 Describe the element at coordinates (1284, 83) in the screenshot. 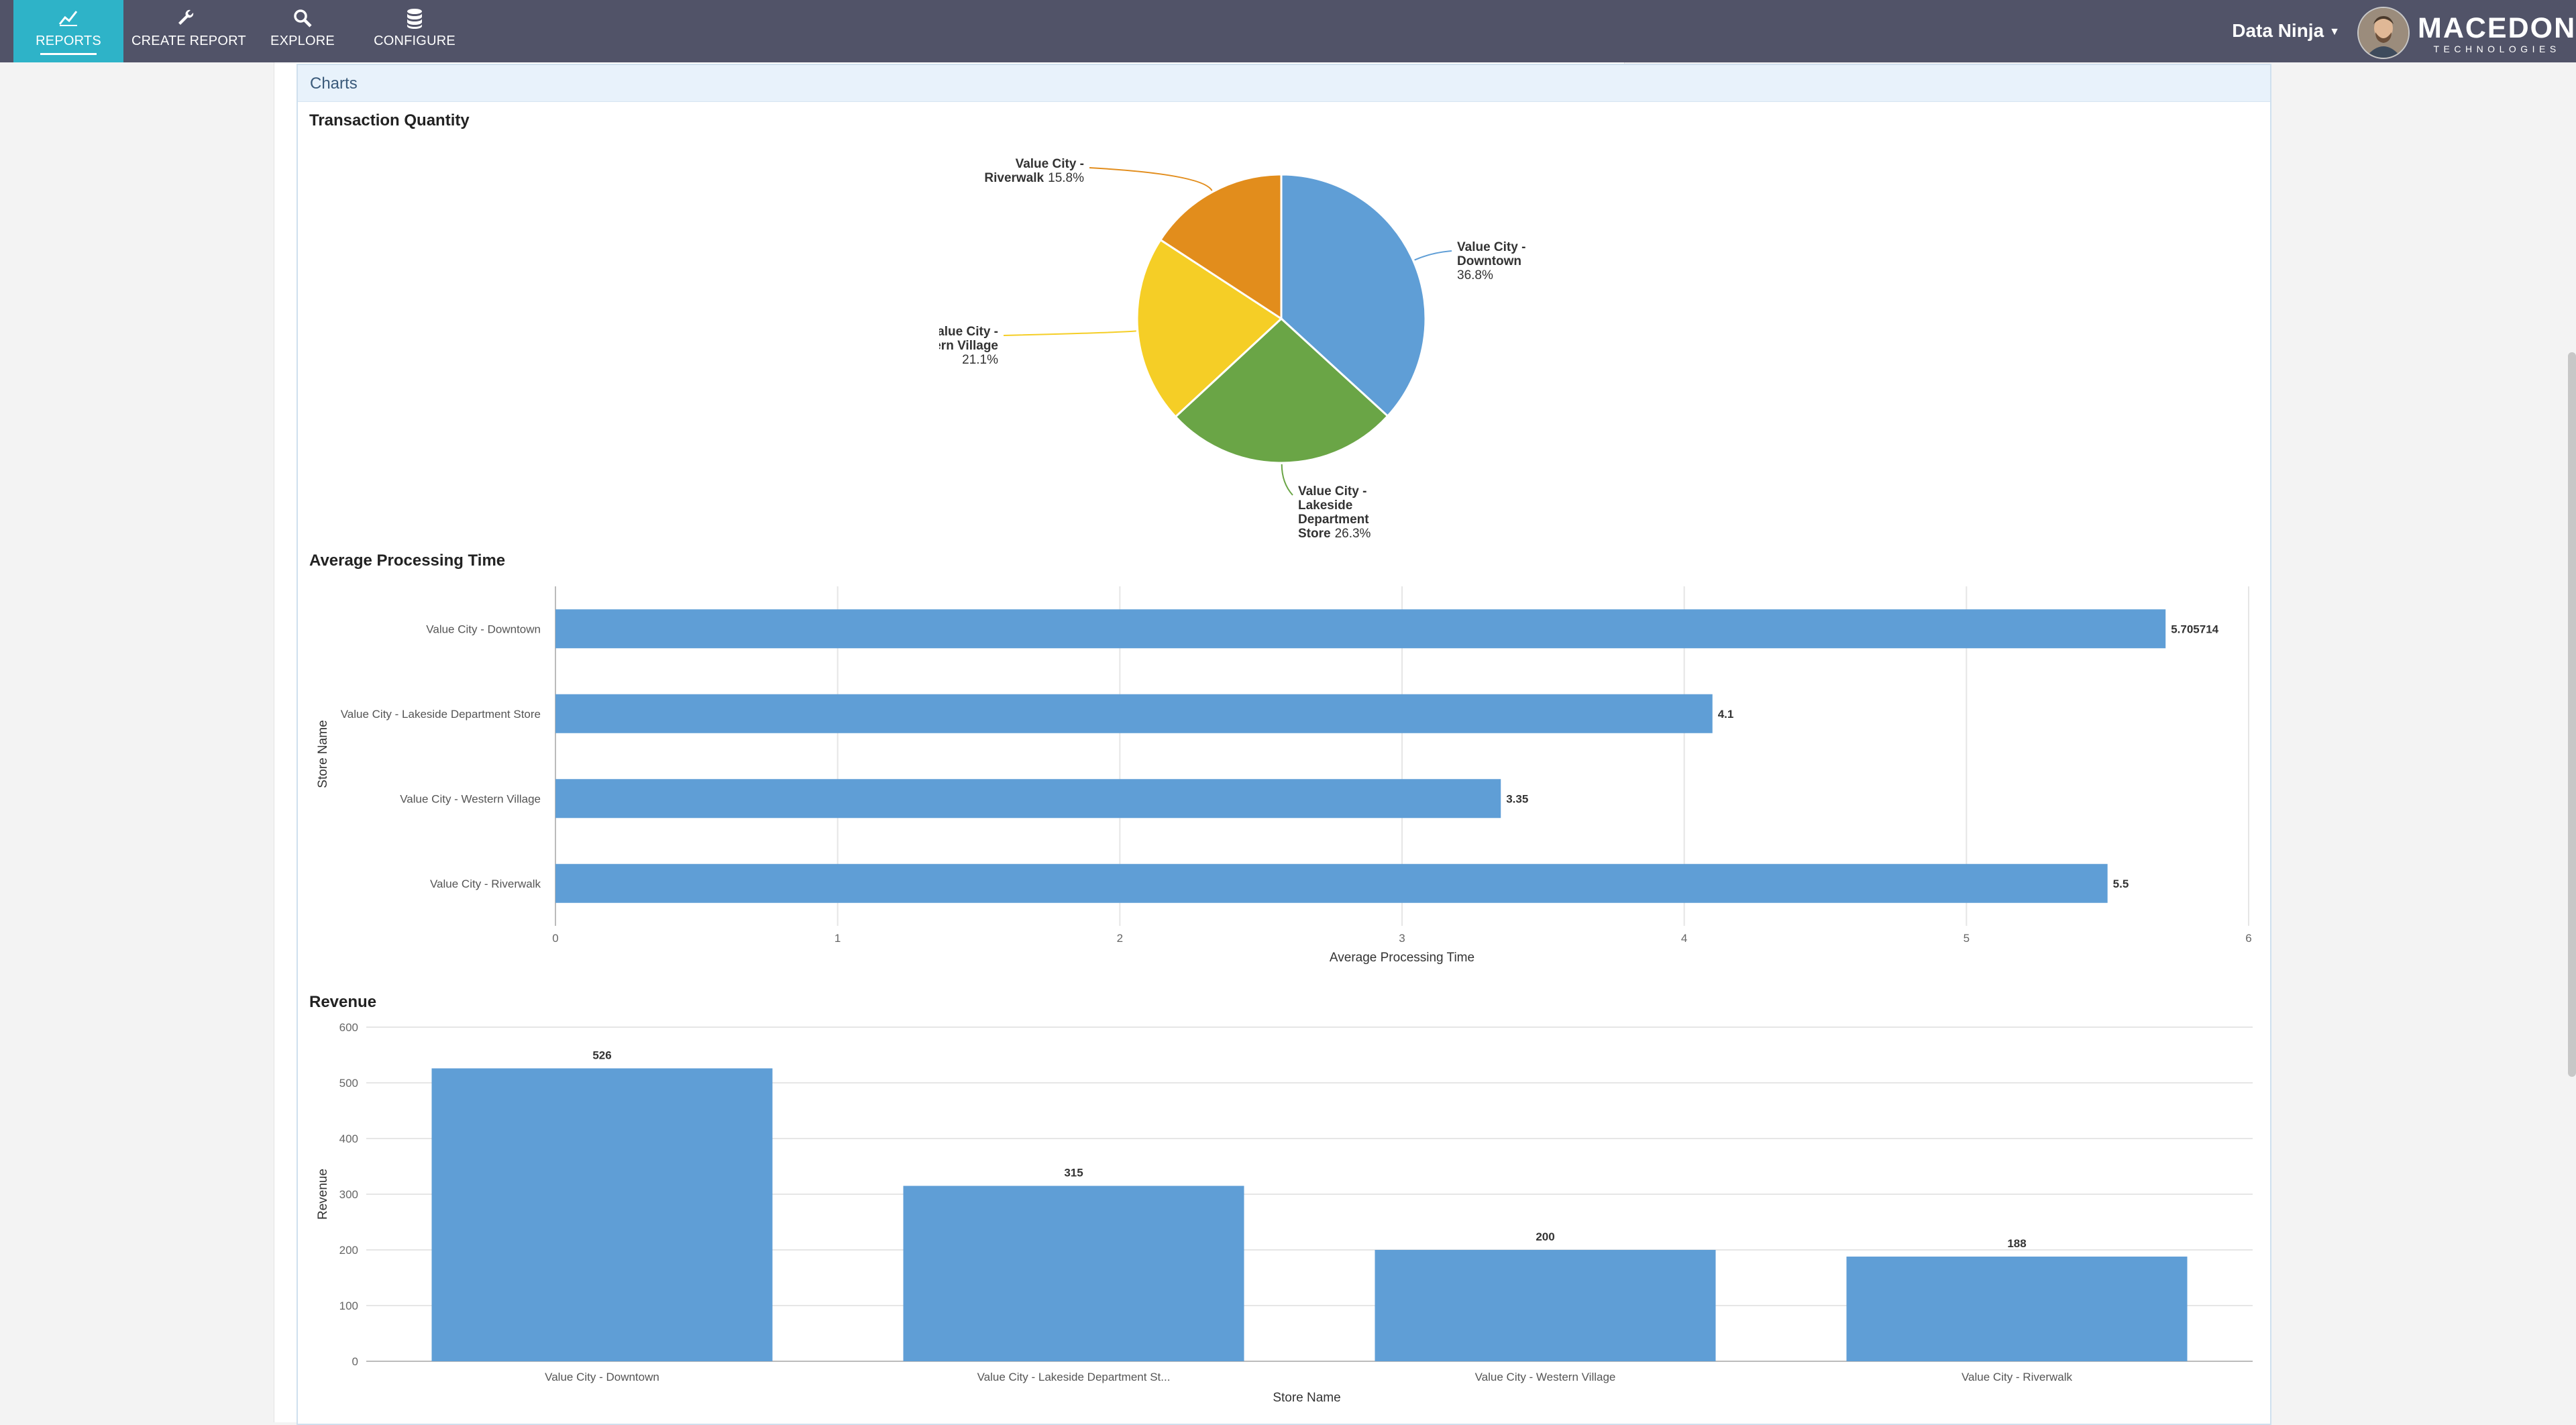

I see `panel-header: Charts` at that location.